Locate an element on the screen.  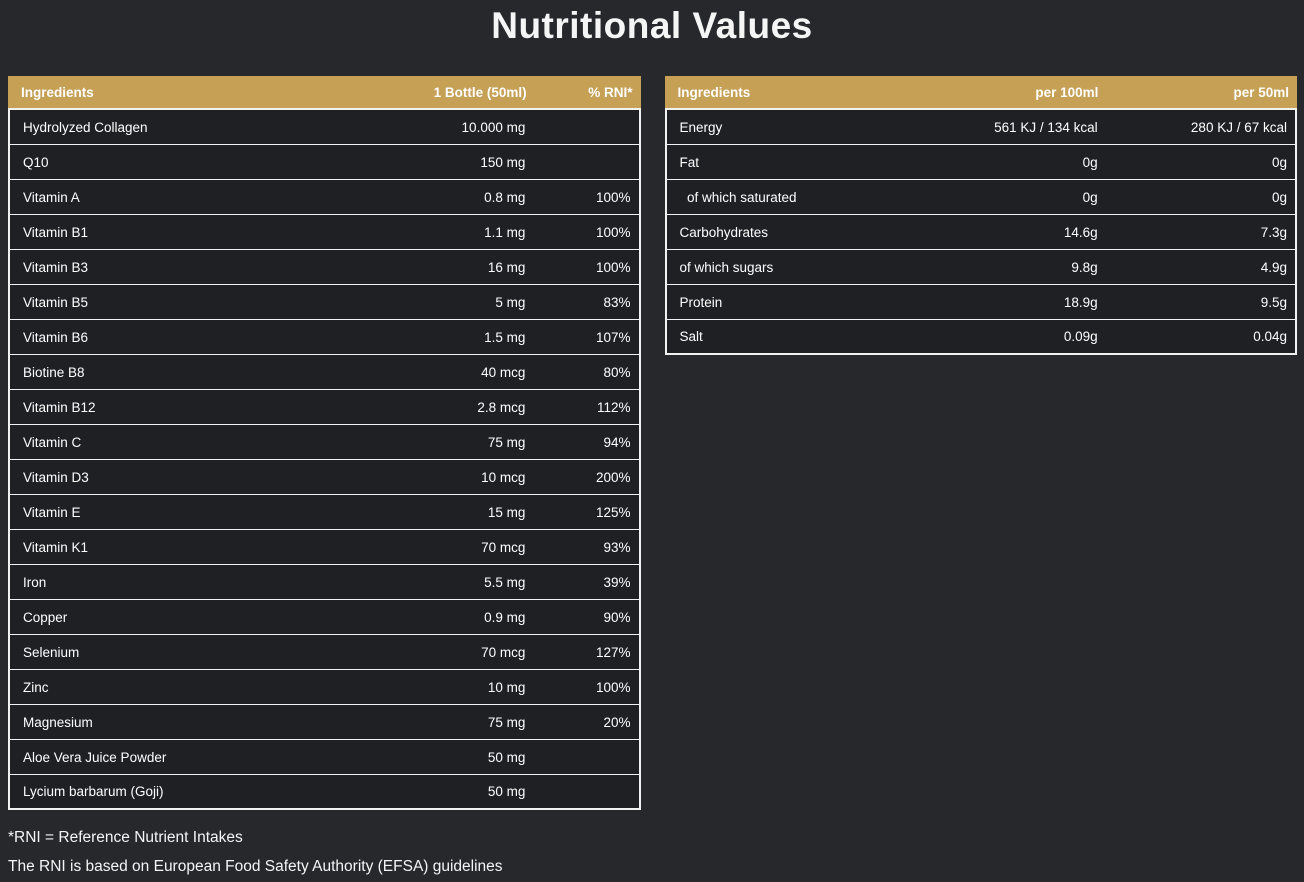
table-row: Vitamin C 75 mg 94% is located at coordinates (324, 442).